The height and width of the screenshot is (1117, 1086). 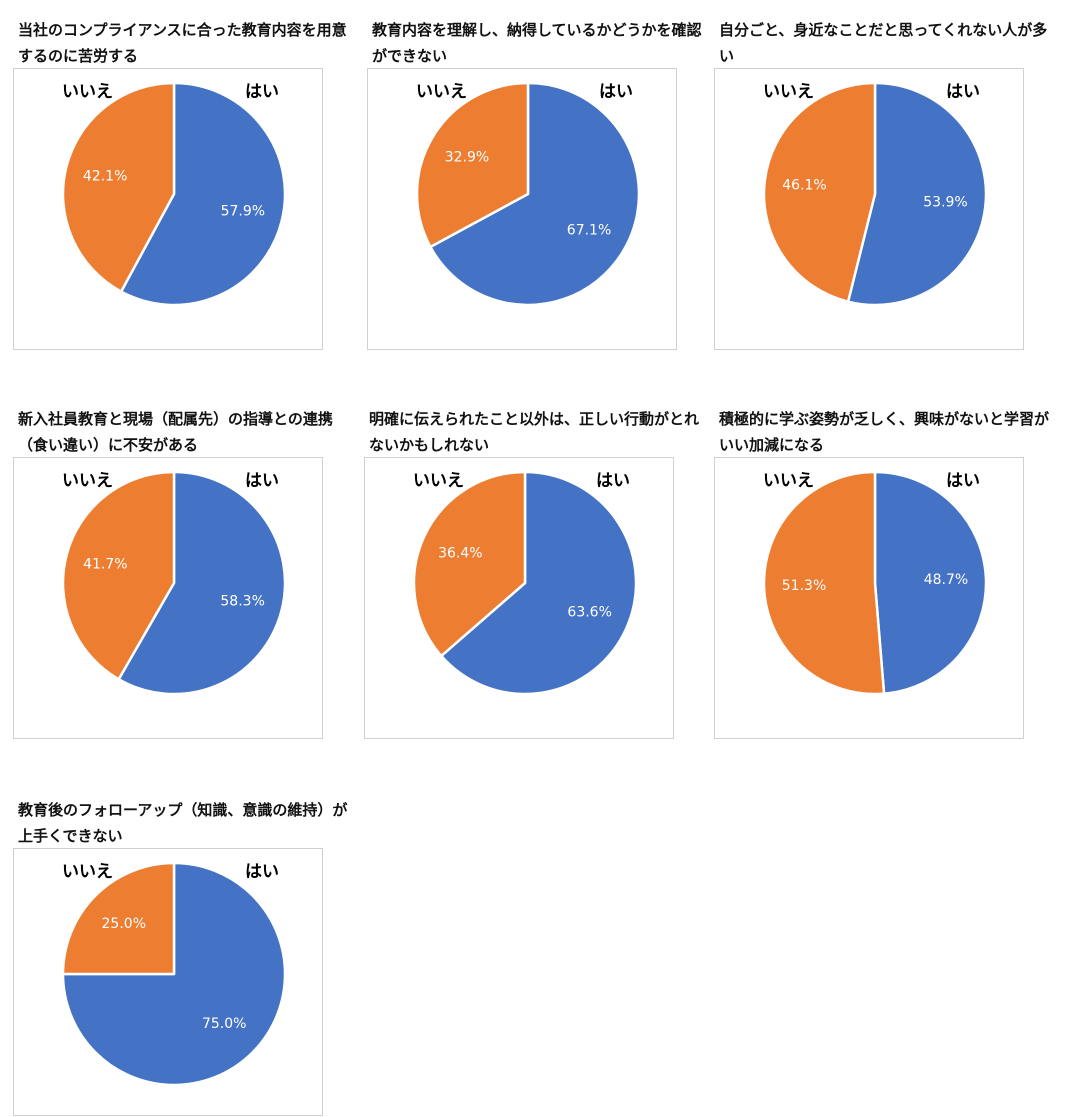 What do you see at coordinates (124, 924) in the screenshot?
I see `data-label-no: 25.0%` at bounding box center [124, 924].